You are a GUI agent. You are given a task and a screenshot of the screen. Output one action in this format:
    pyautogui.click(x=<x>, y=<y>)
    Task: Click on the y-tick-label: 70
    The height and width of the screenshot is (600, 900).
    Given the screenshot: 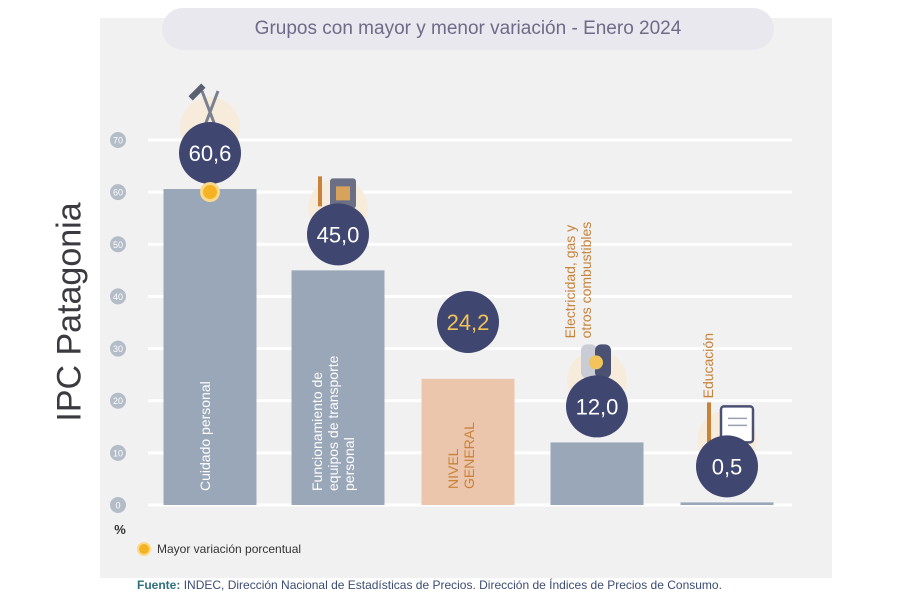 What is the action you would take?
    pyautogui.click(x=118, y=141)
    